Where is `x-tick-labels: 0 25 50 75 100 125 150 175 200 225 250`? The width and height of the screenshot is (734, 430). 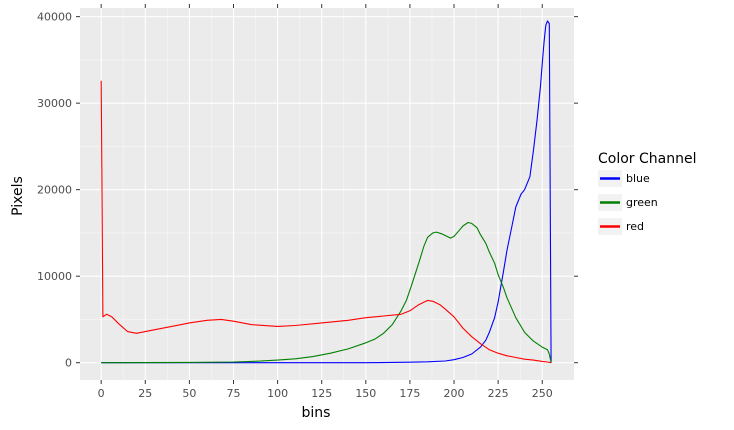 x-tick-labels: 0 25 50 75 100 125 150 175 200 225 250 is located at coordinates (325, 393).